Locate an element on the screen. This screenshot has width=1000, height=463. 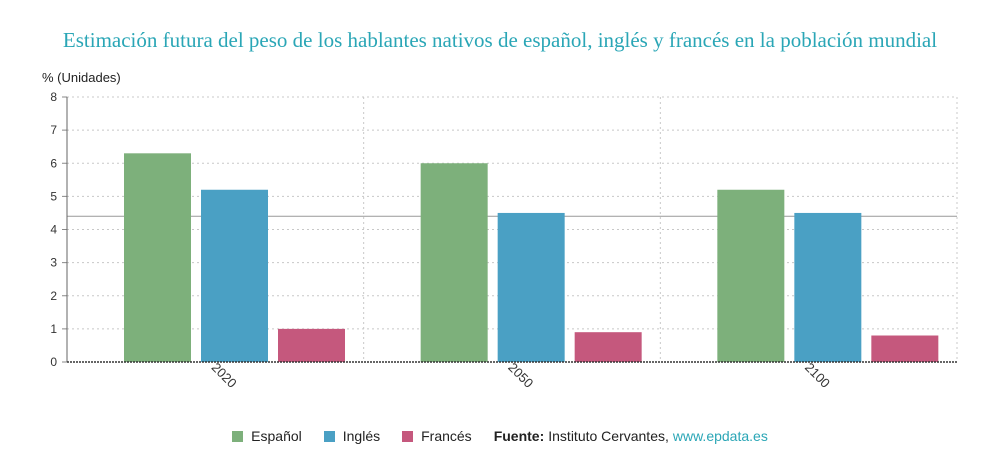
y-tick-label: 2 is located at coordinates (53, 296).